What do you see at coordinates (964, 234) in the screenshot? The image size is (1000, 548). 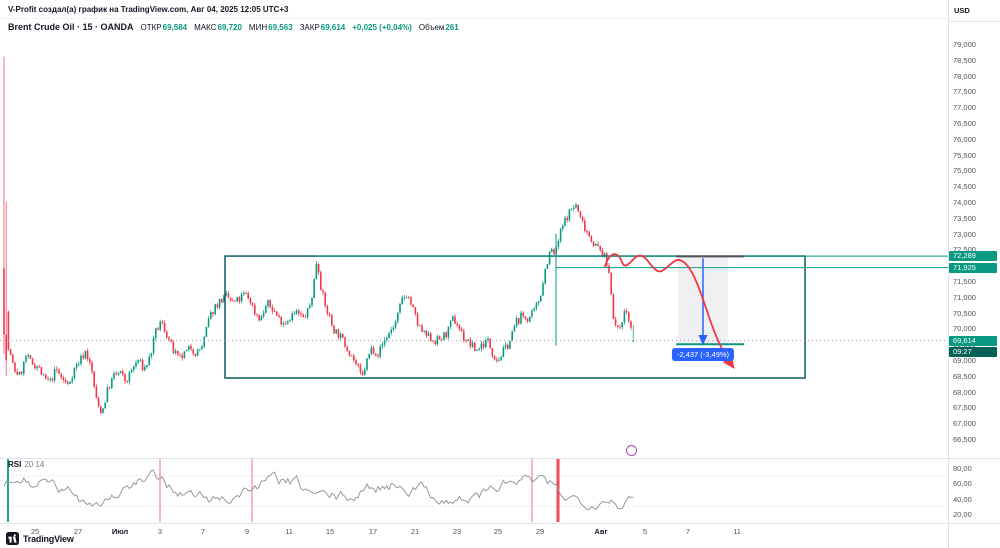 I see `price-tick: 73,000` at bounding box center [964, 234].